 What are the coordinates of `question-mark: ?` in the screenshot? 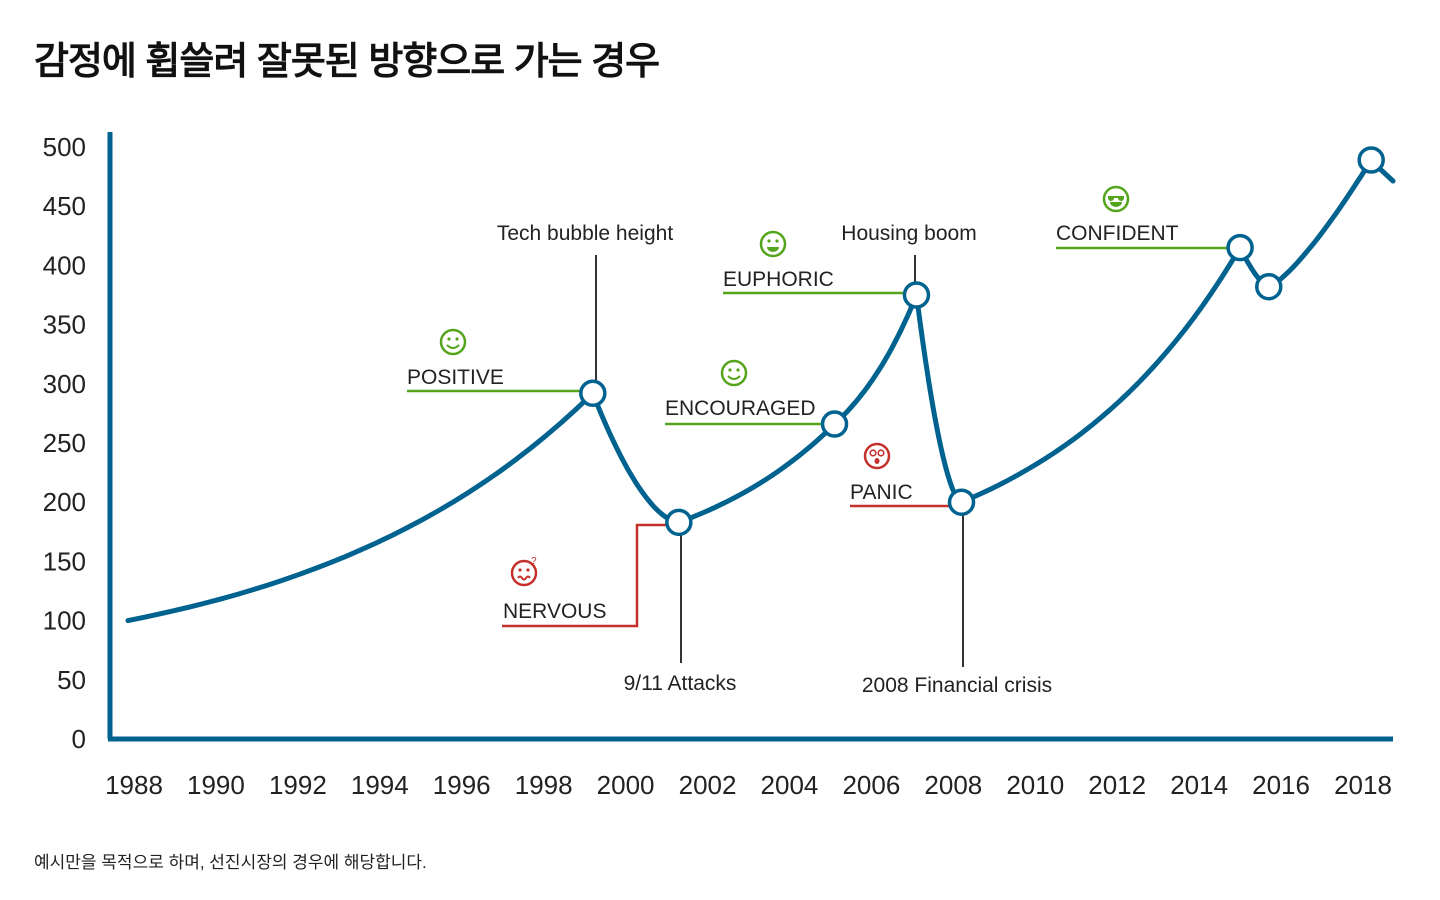 It's located at (534, 561).